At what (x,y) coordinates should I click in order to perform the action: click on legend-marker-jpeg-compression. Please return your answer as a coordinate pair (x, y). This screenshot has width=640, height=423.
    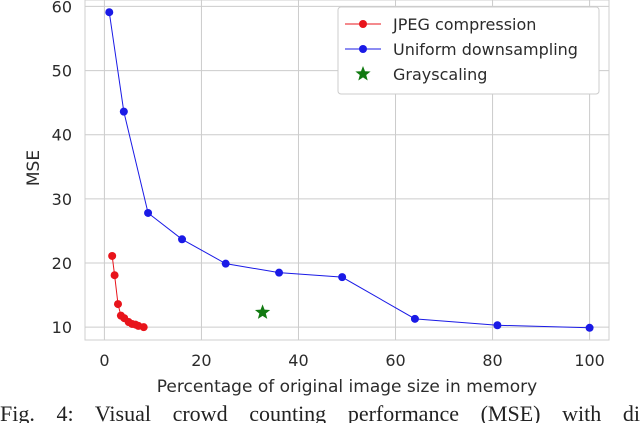
    Looking at the image, I should click on (363, 24).